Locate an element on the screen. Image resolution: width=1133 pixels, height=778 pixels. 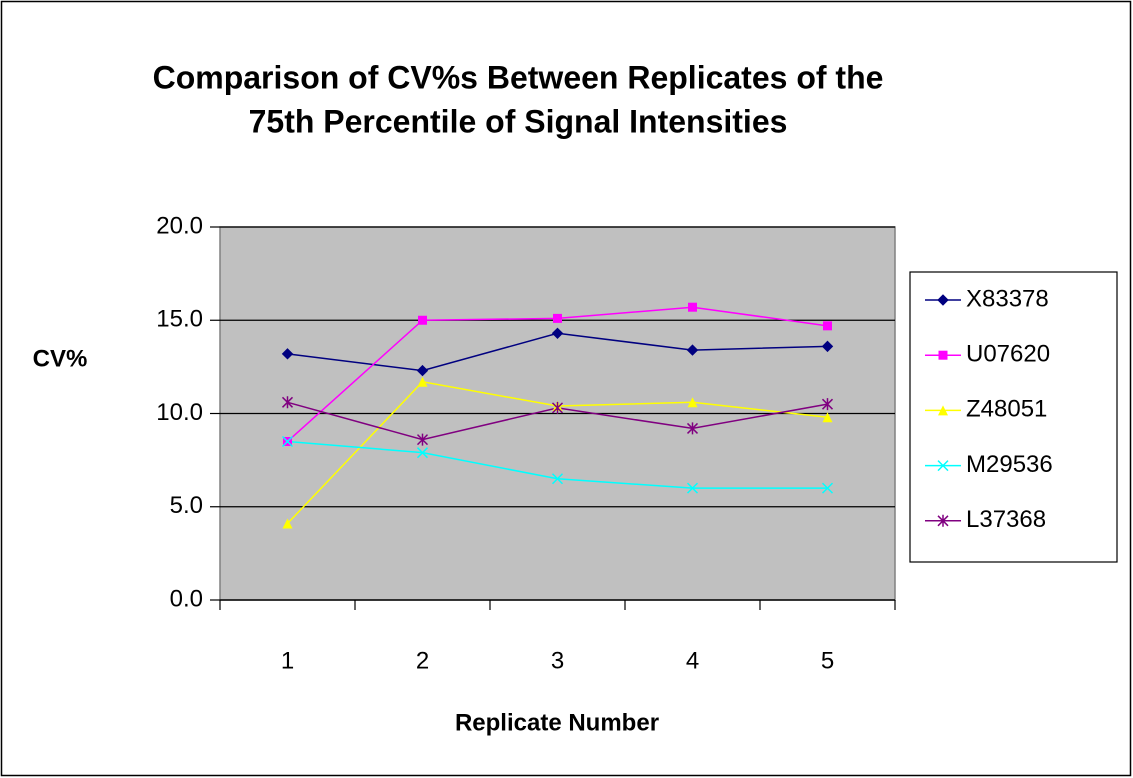
y-tick-label: 15.0 is located at coordinates (179, 319).